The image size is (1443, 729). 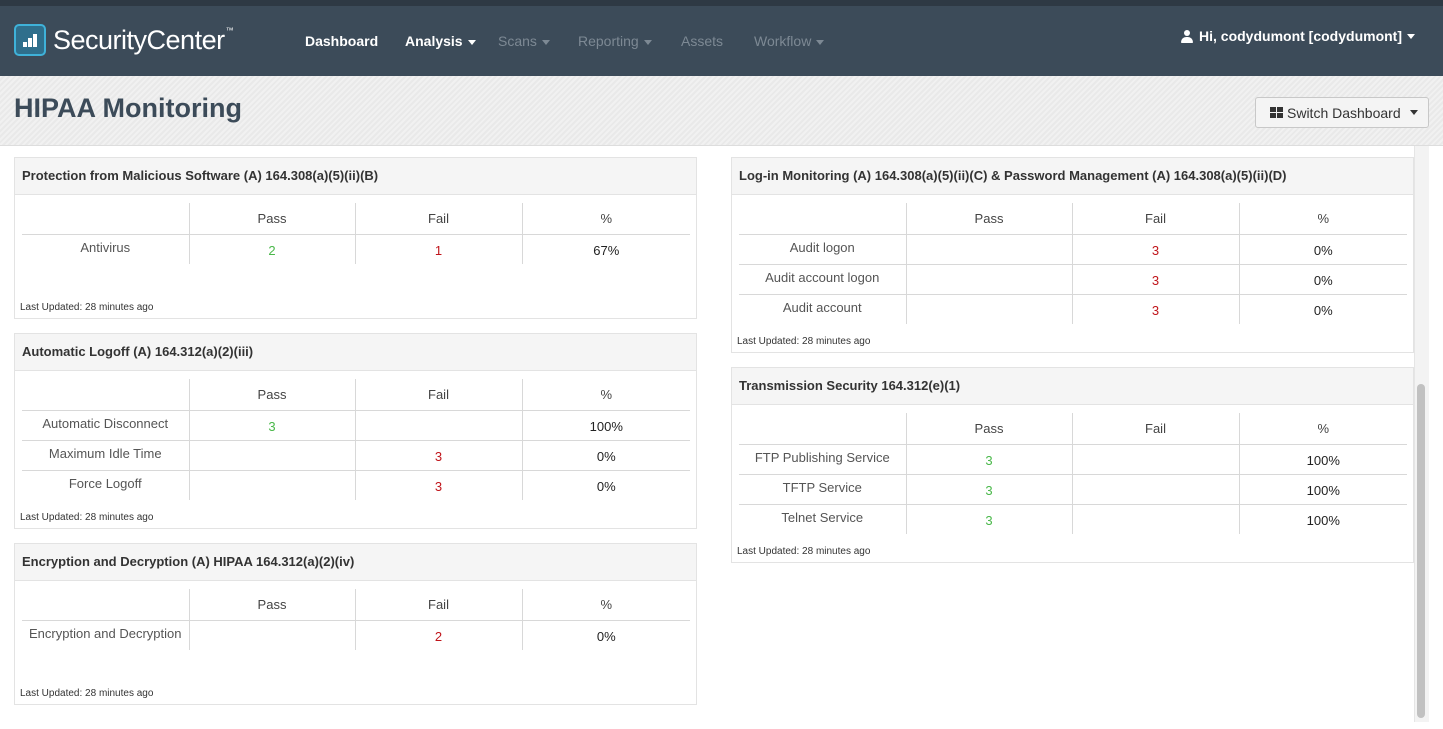 I want to click on nav-assets: Assets, so click(x=702, y=41).